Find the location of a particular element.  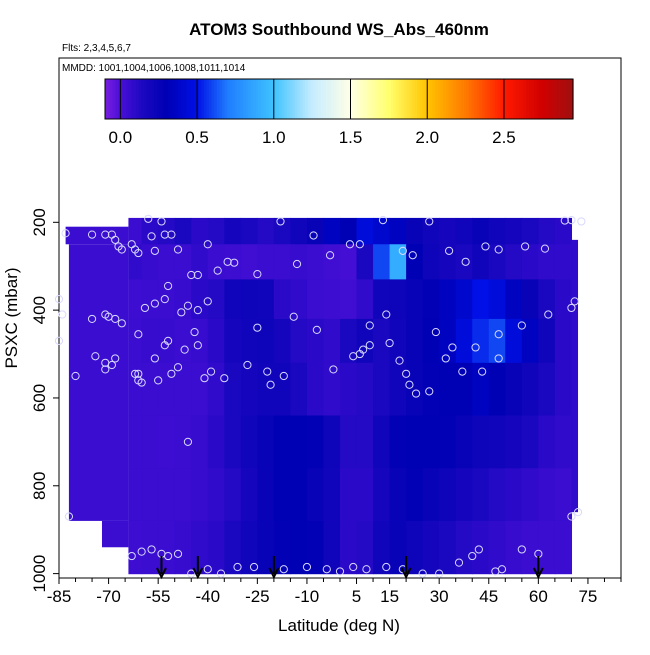

x-tick-label: -70 is located at coordinates (108, 596).